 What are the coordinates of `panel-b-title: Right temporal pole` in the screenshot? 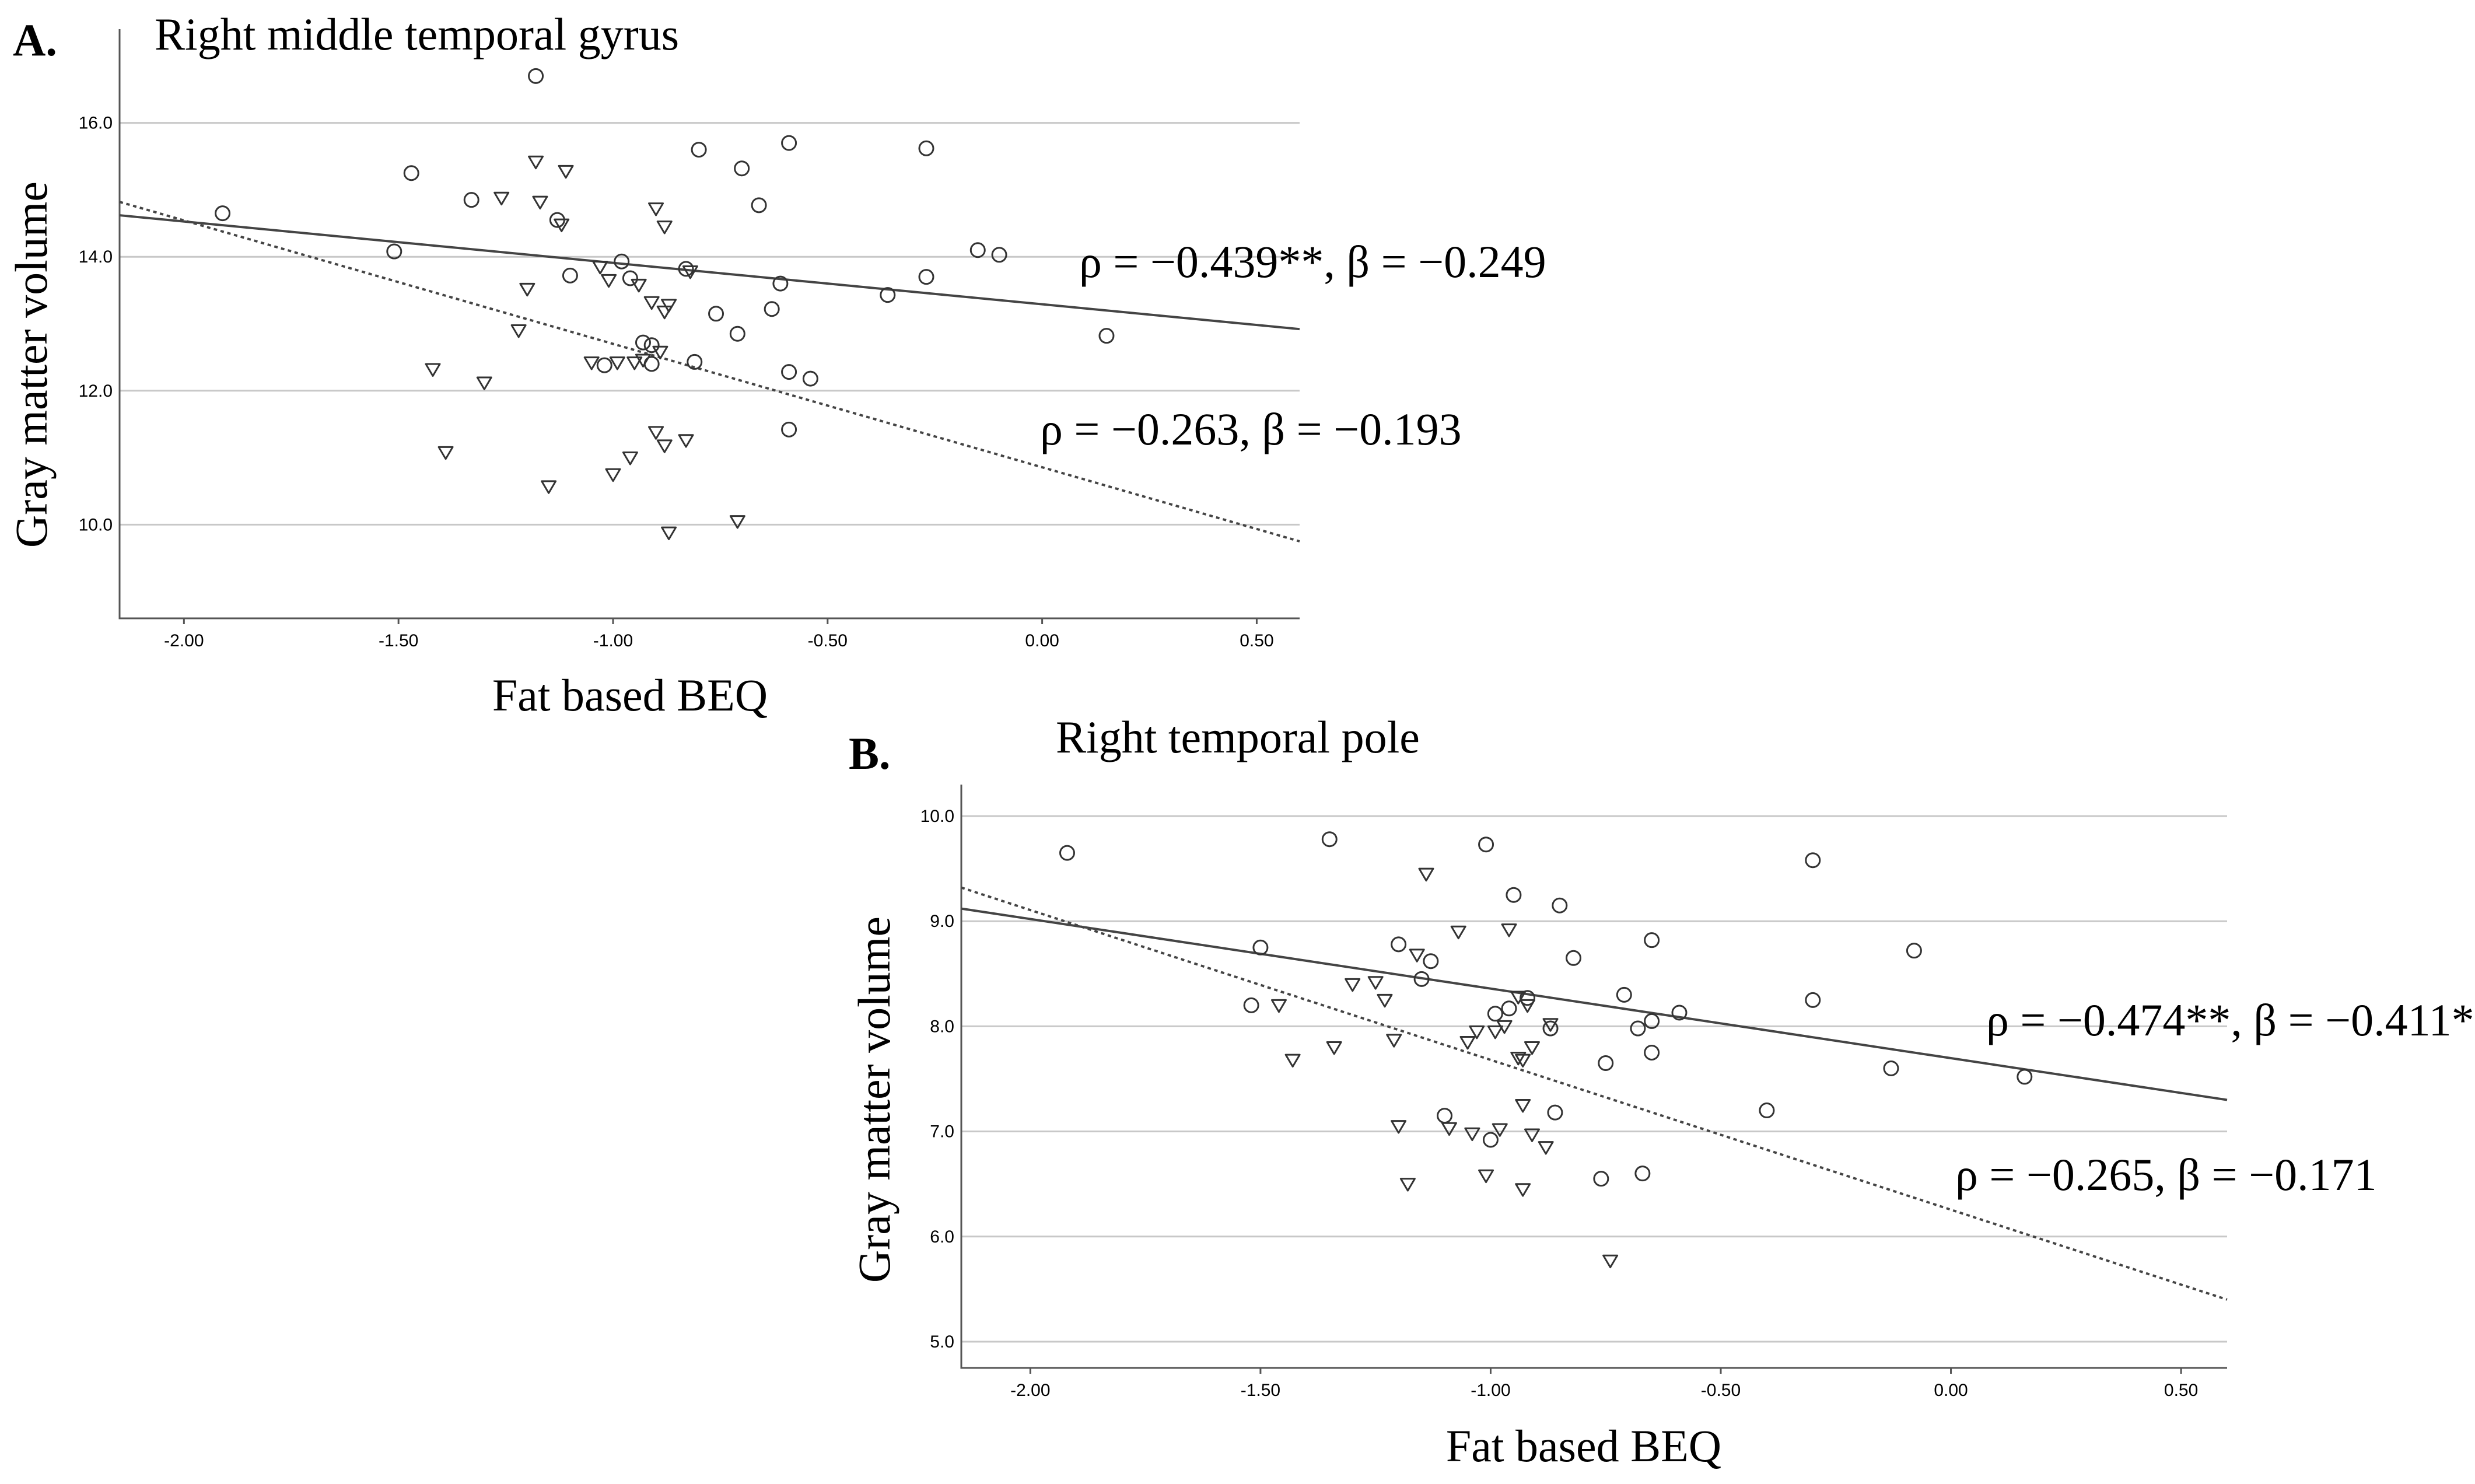 It's located at (1238, 737).